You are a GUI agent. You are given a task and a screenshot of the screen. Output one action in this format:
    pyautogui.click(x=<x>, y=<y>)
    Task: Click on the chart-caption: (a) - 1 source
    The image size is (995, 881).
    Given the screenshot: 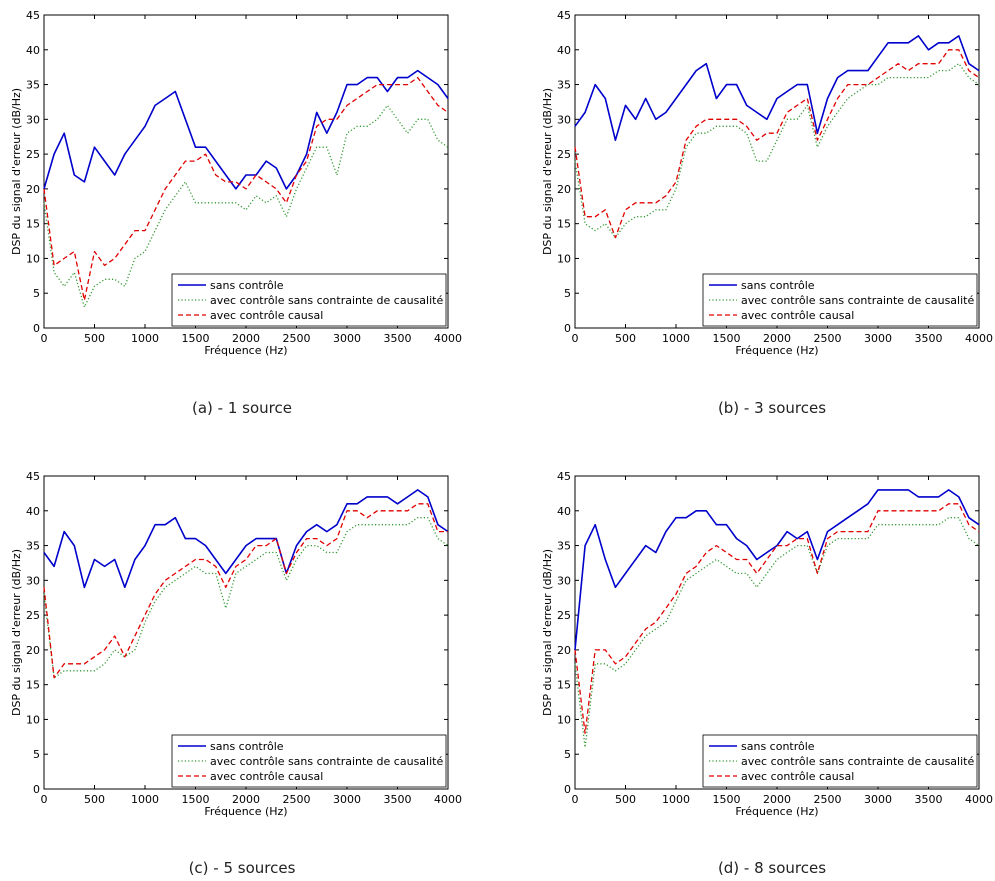 What is the action you would take?
    pyautogui.click(x=242, y=408)
    